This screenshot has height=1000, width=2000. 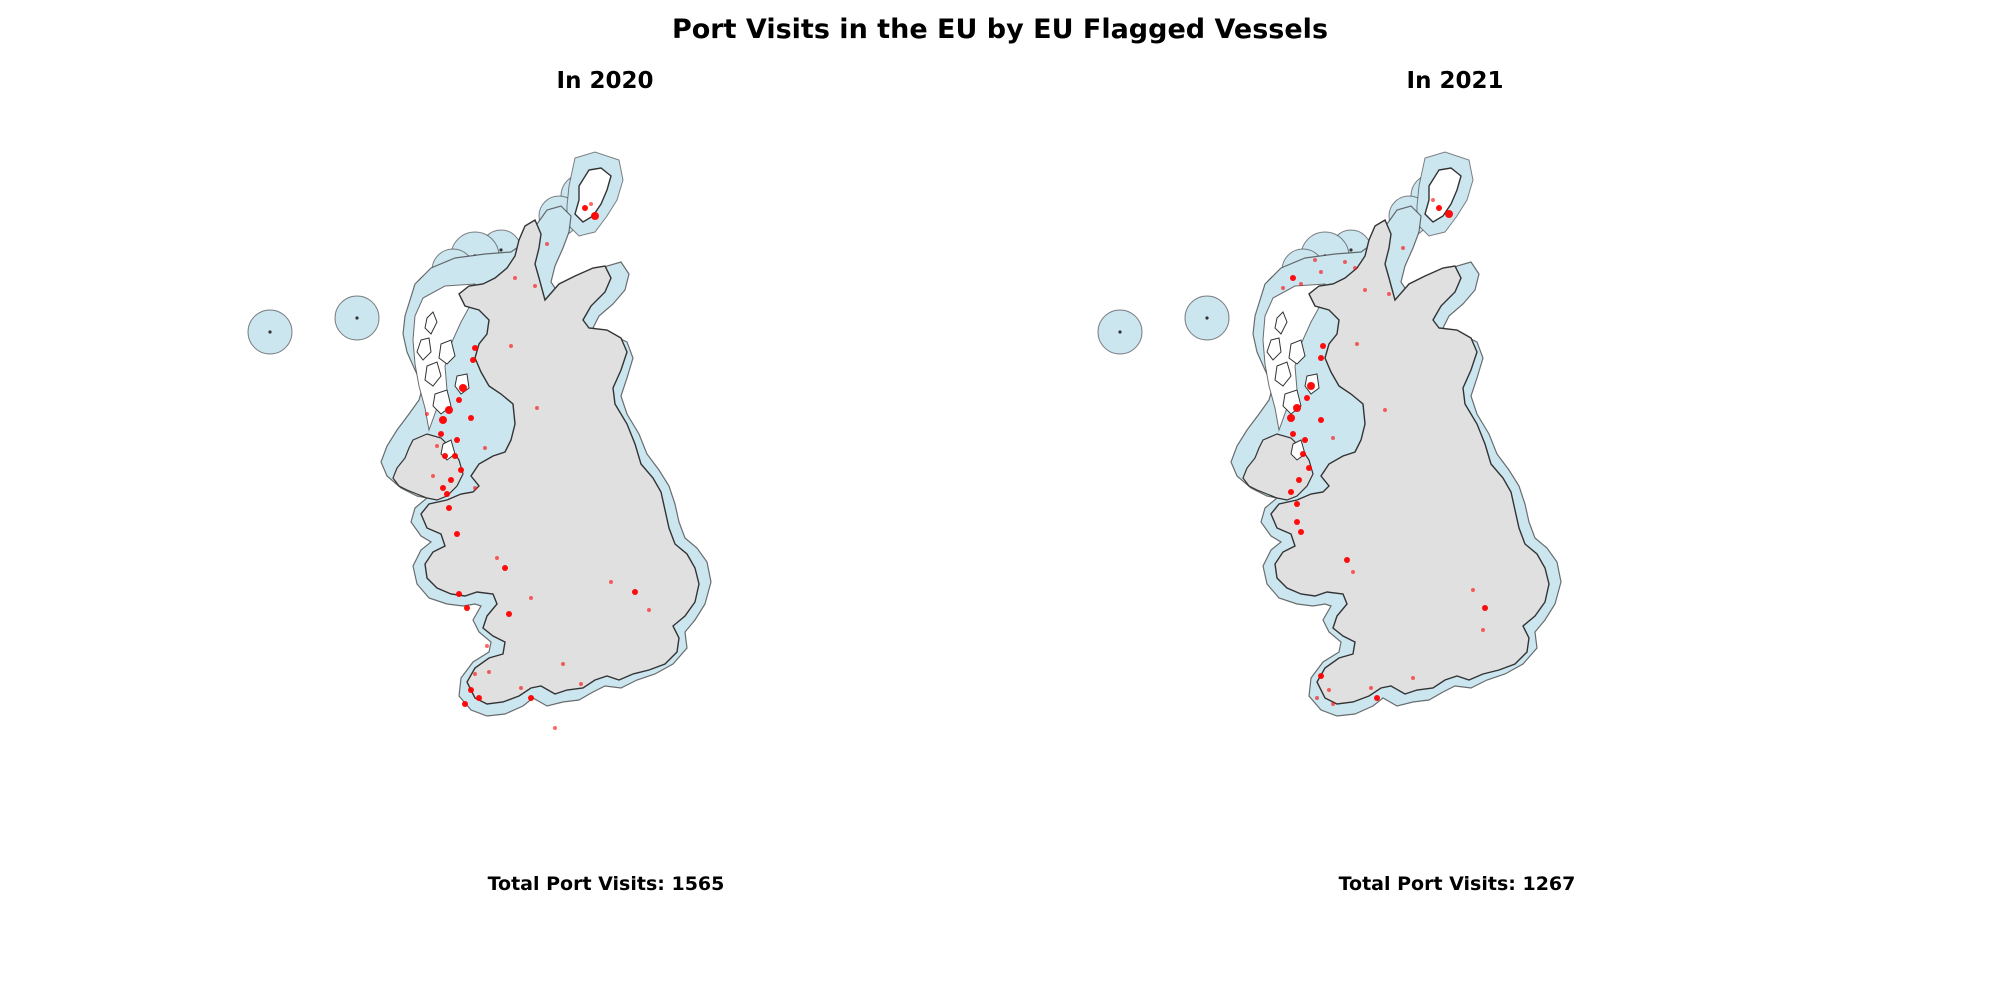 I want to click on total-port-visits-2021: Total Port Visits: 1267, so click(x=1457, y=884).